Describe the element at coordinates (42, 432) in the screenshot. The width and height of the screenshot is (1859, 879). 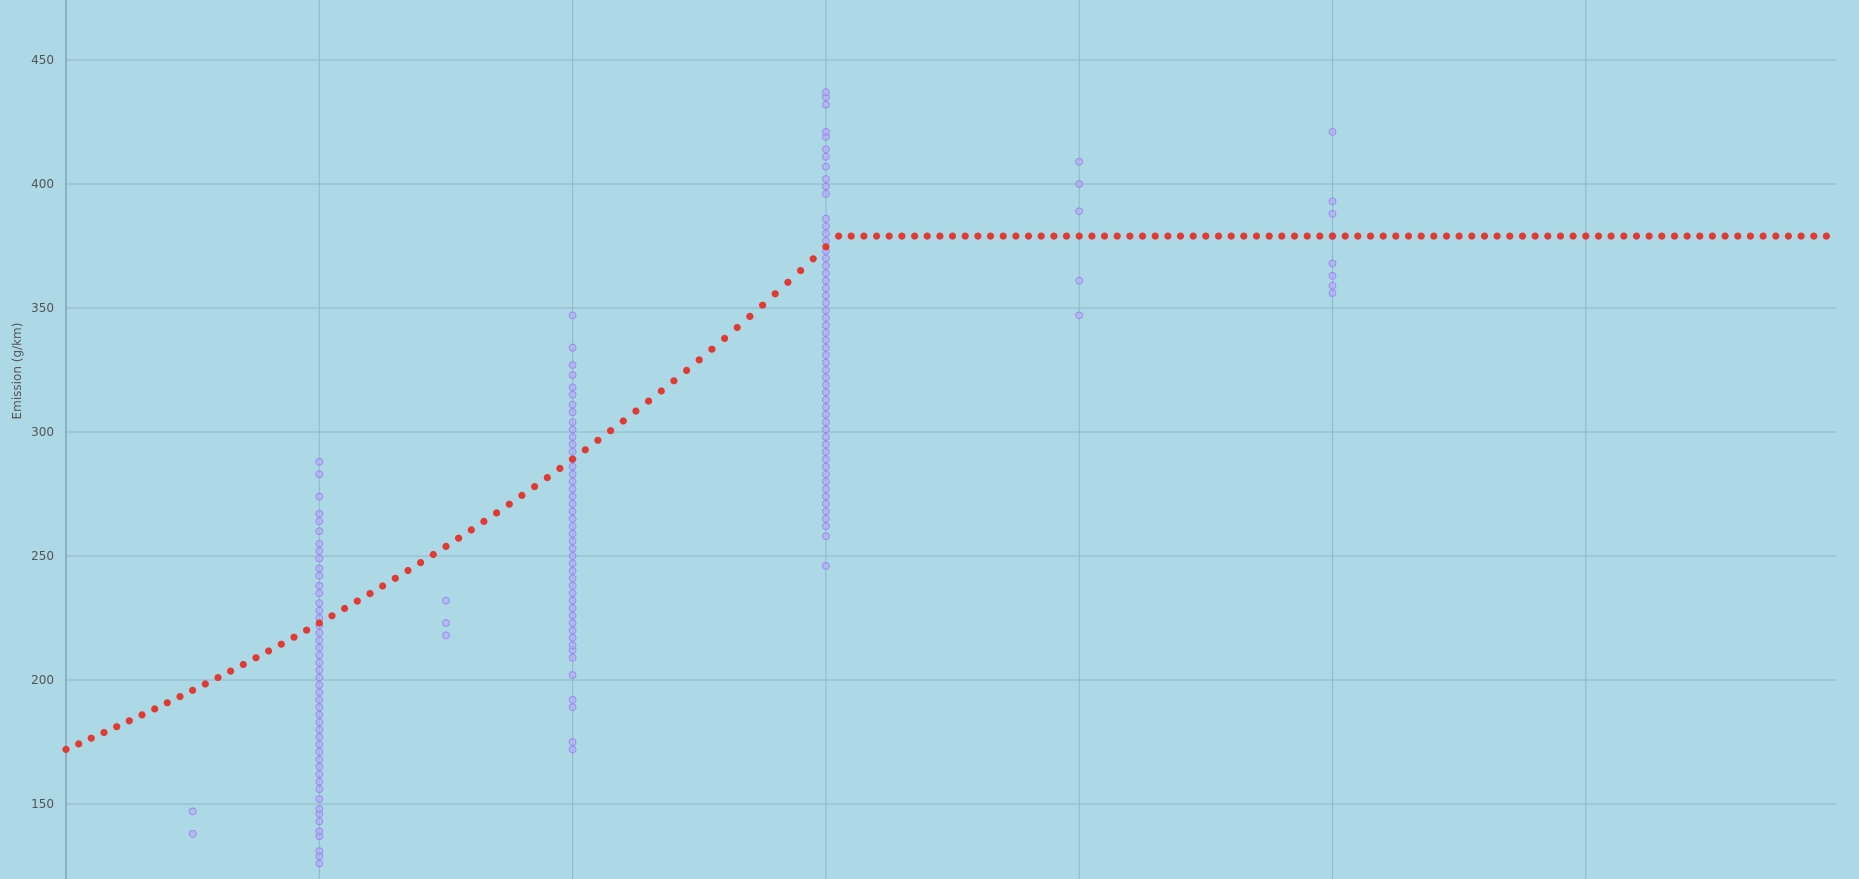
I see `y-tick-labels: 150 200 250 300 350 400 450` at that location.